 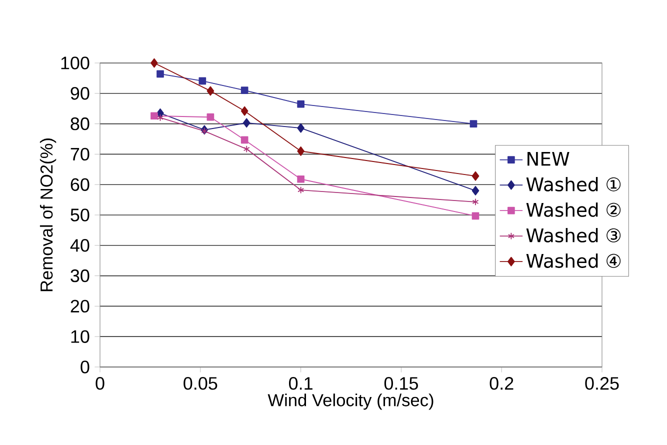 What do you see at coordinates (80, 336) in the screenshot?
I see `y-tick-label: 10` at bounding box center [80, 336].